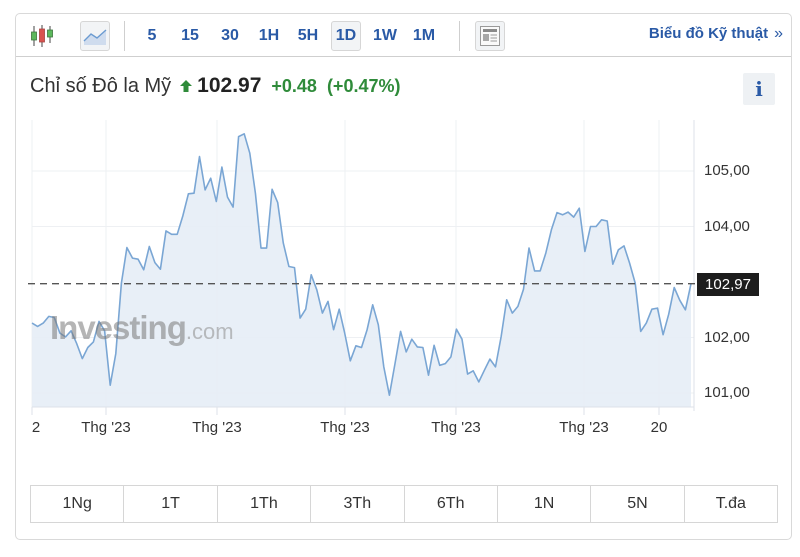 This screenshot has width=800, height=557. What do you see at coordinates (708, 33) in the screenshot?
I see `technical-chart-label: Biểu đồ Kỹ thuật` at bounding box center [708, 33].